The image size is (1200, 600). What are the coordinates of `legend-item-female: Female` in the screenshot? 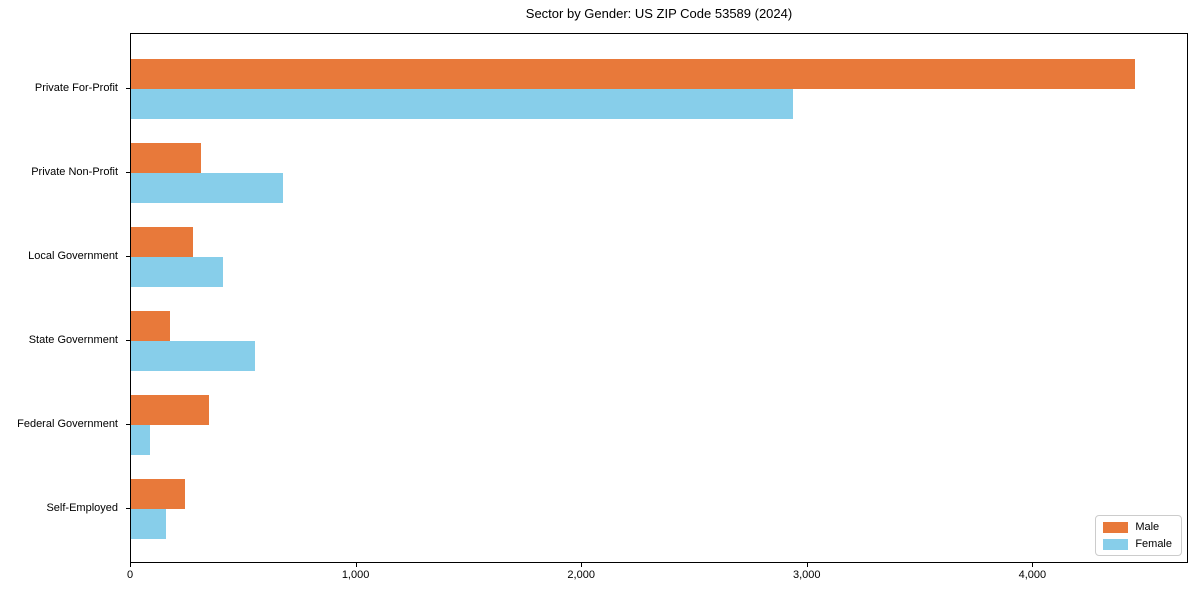 It's located at (1137, 544).